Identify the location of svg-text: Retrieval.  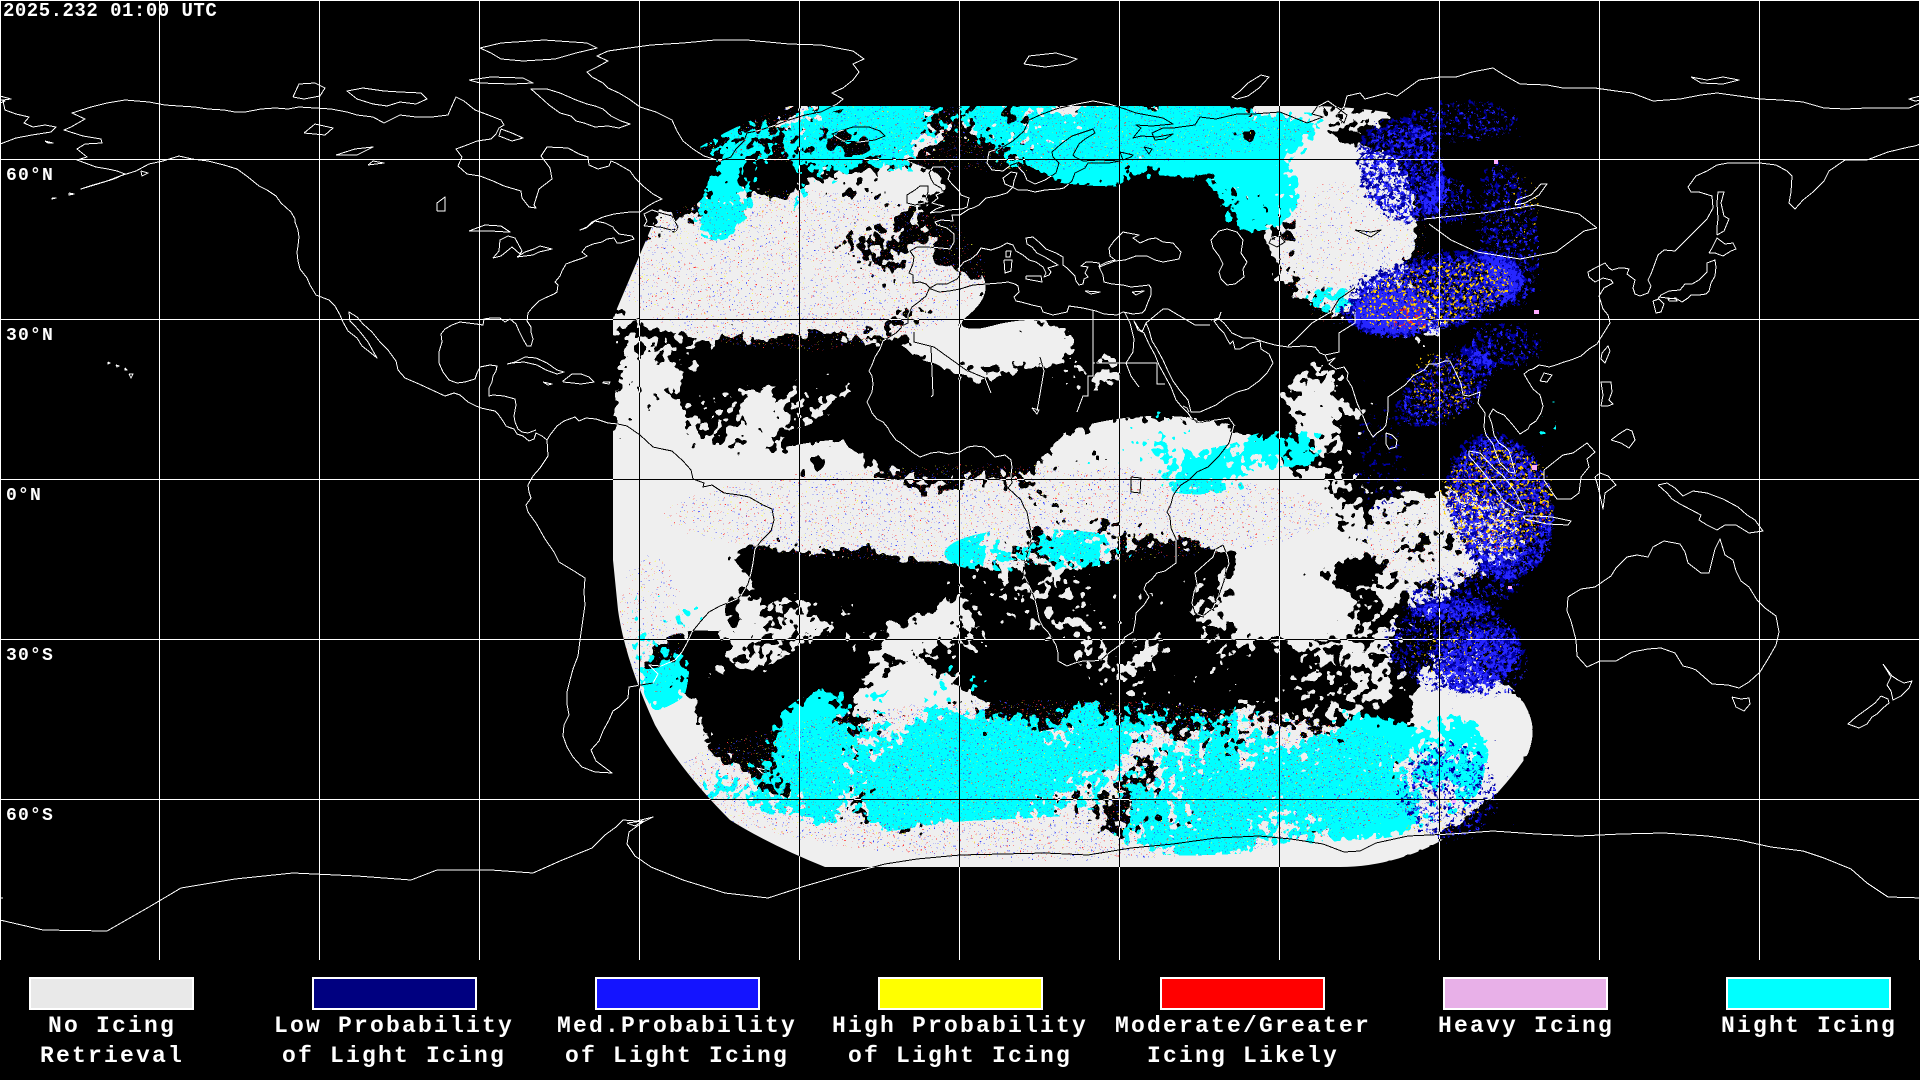
(112, 1056).